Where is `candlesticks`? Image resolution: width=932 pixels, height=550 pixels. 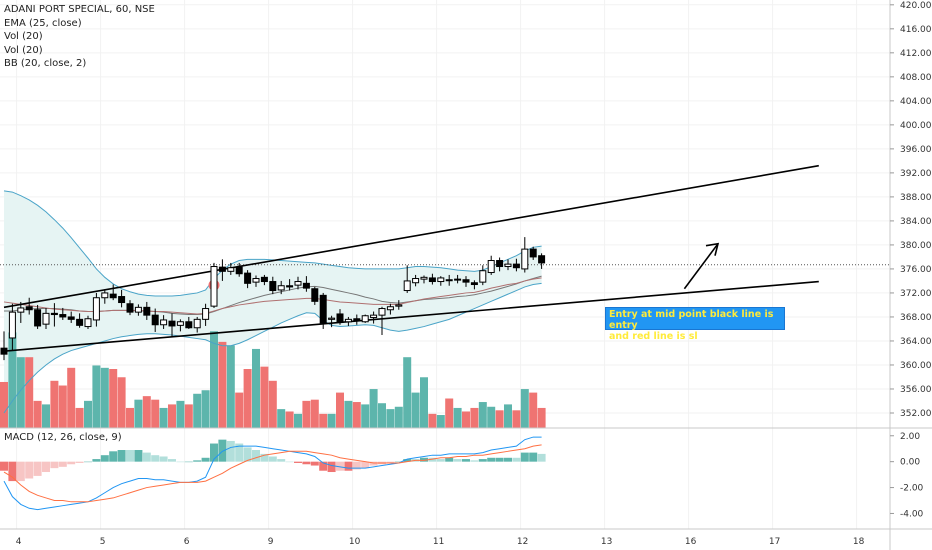
candlesticks is located at coordinates (273, 299).